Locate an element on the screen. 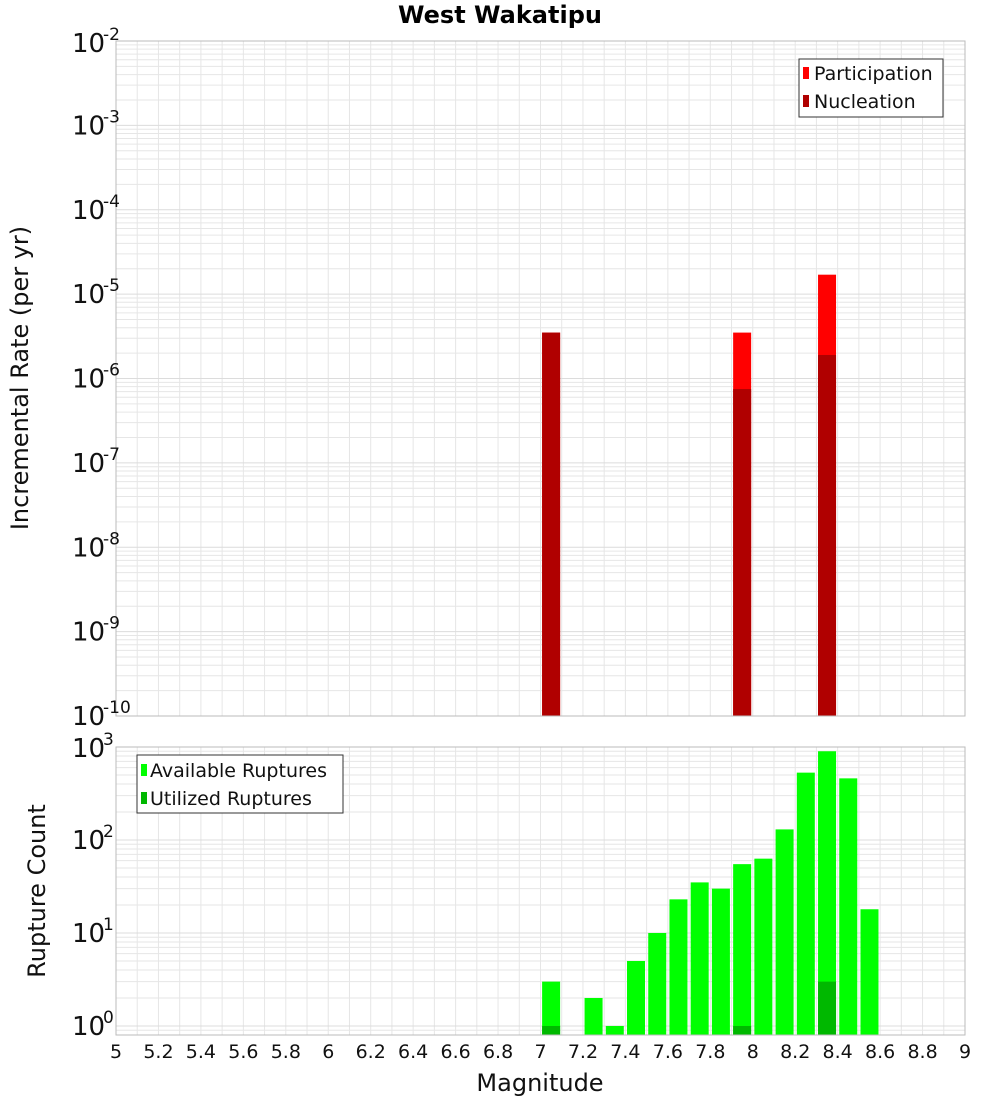 The height and width of the screenshot is (1100, 1000). bottom-y-axis-label: Rupture Count is located at coordinates (37, 891).